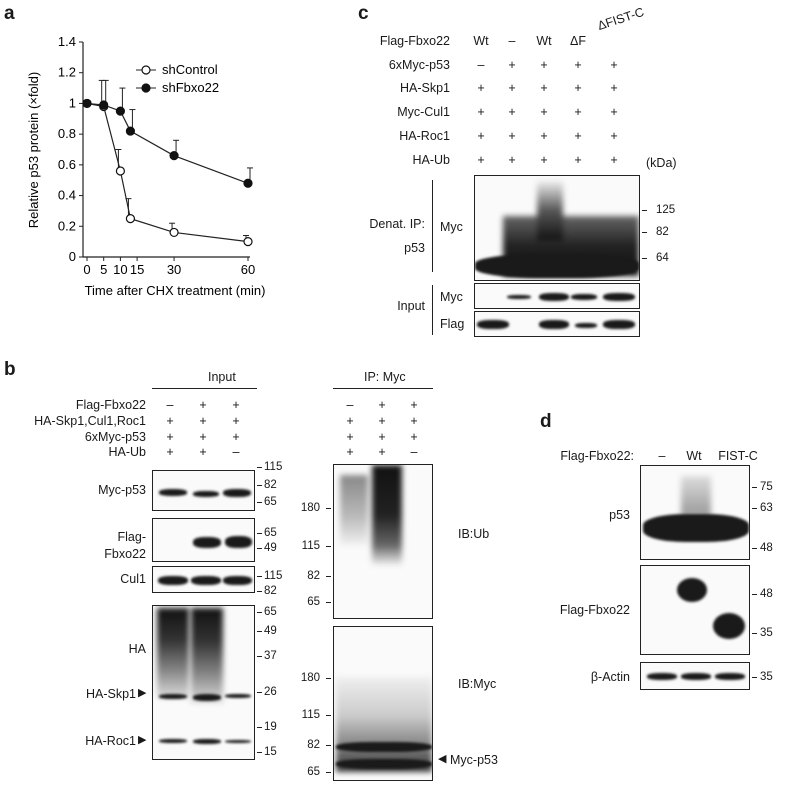  I want to click on myc-p53-arrow-label: Myc-p53, so click(474, 760).